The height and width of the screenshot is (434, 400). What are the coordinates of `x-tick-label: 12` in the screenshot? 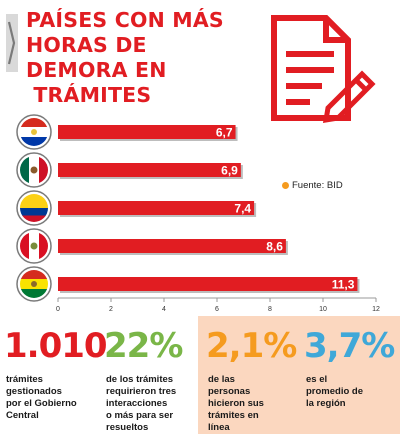 It's located at (376, 309).